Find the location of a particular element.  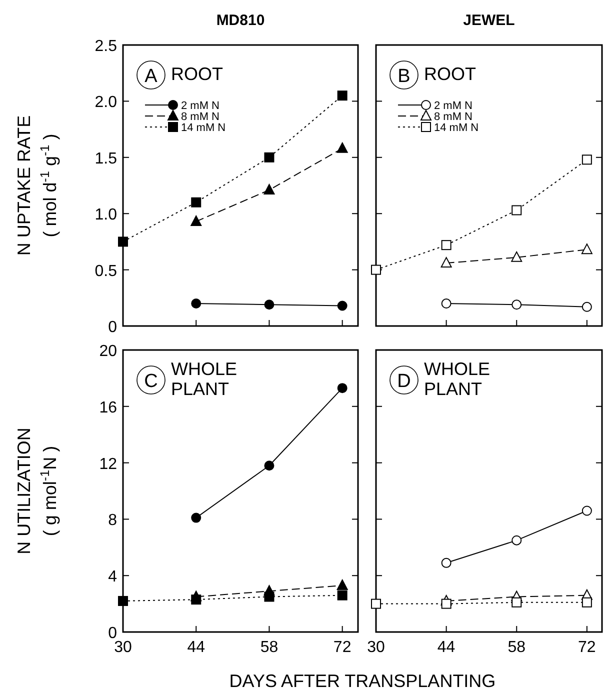

chart-title: JEWEL is located at coordinates (489, 20).